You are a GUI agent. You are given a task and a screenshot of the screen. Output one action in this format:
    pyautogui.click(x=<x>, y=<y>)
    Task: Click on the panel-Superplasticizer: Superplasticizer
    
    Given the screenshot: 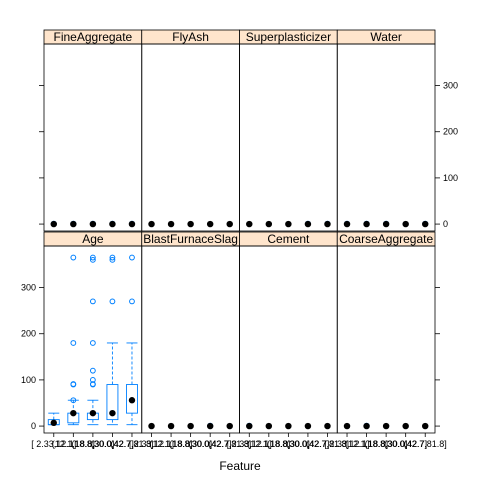 What is the action you would take?
    pyautogui.click(x=288, y=130)
    